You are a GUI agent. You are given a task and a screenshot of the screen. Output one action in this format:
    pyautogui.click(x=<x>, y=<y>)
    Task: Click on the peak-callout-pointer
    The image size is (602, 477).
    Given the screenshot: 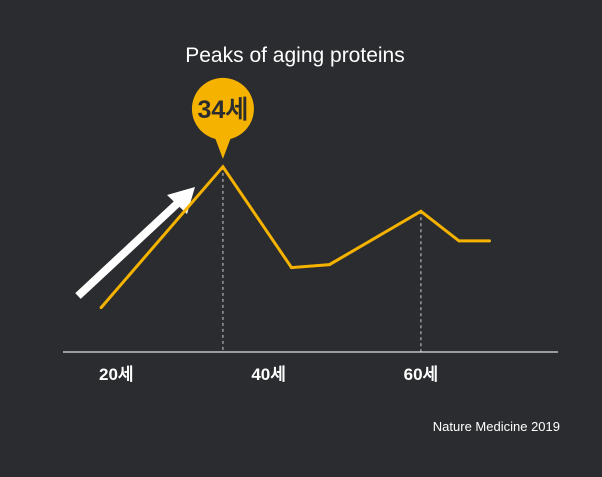 What is the action you would take?
    pyautogui.click(x=222, y=146)
    